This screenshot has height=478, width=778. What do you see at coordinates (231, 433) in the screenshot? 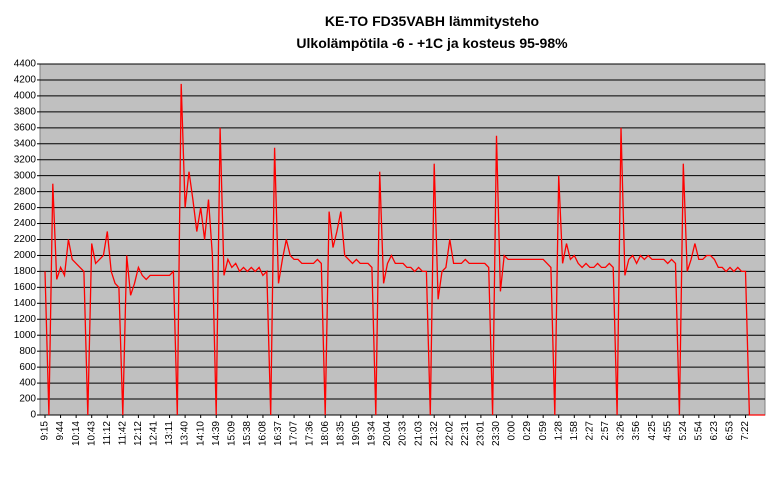
I see `x-tick-label: 15:09` at bounding box center [231, 433].